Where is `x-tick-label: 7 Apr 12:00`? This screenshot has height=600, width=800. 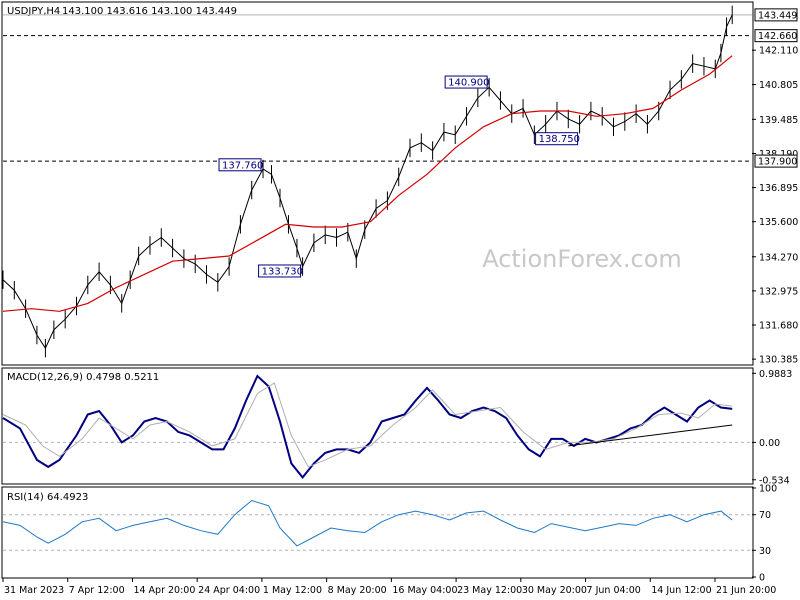
x-tick-label: 7 Apr 12:00 is located at coordinates (97, 590).